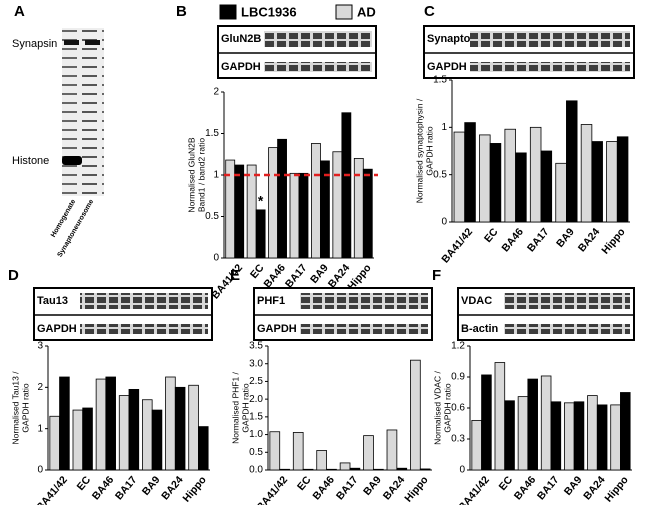 This screenshot has height=505, width=650. What do you see at coordinates (256, 434) in the screenshot?
I see `y-tick-label: 1.0` at bounding box center [256, 434].